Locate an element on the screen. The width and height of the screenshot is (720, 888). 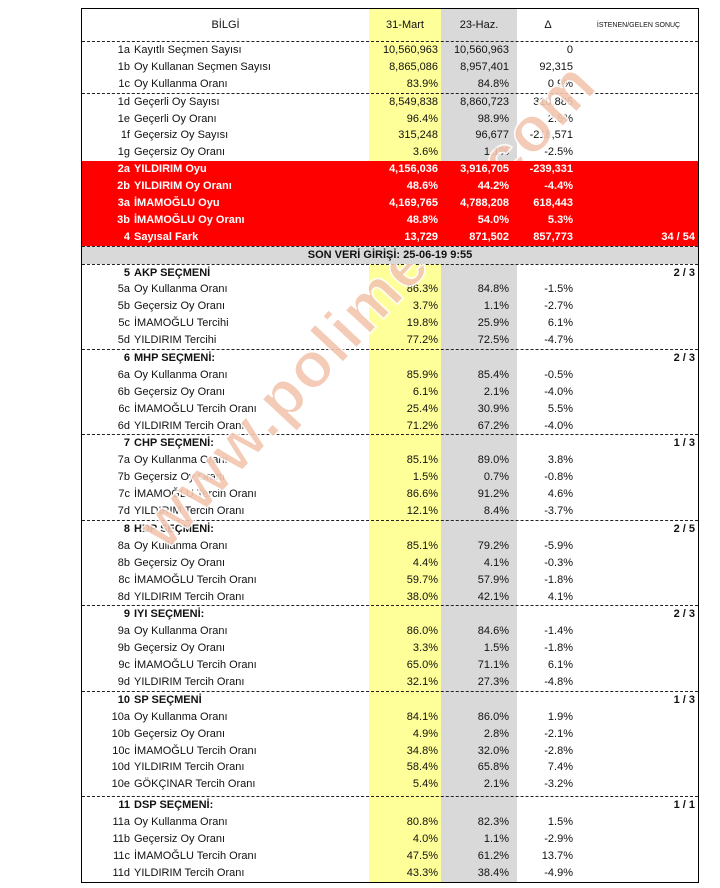
row-code: 5a is located at coordinates (123, 289).